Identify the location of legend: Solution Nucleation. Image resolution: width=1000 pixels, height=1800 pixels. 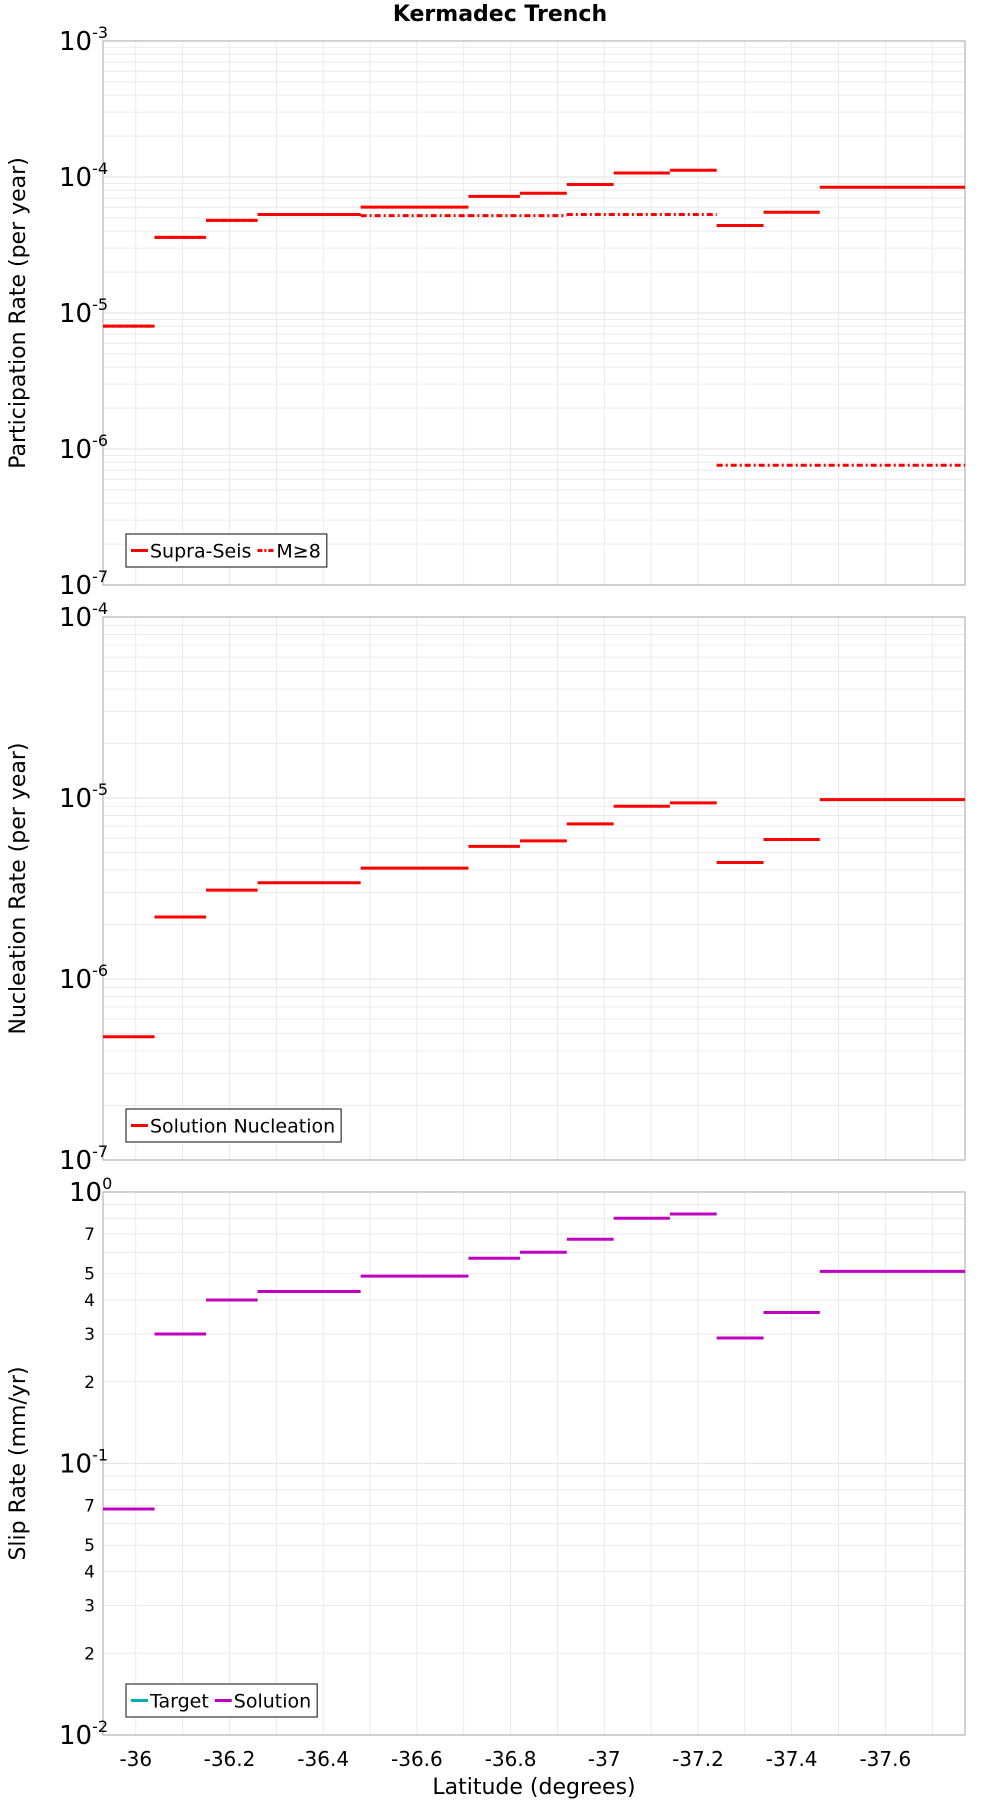
(233, 1125).